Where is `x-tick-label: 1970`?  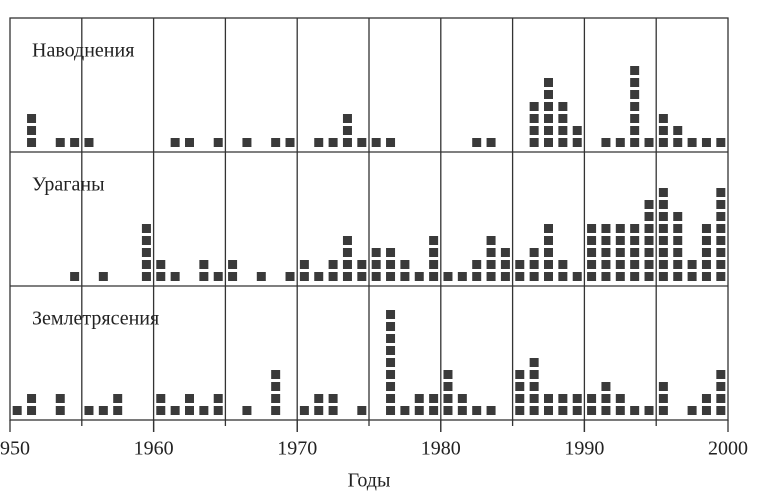
x-tick-label: 1970 is located at coordinates (297, 449).